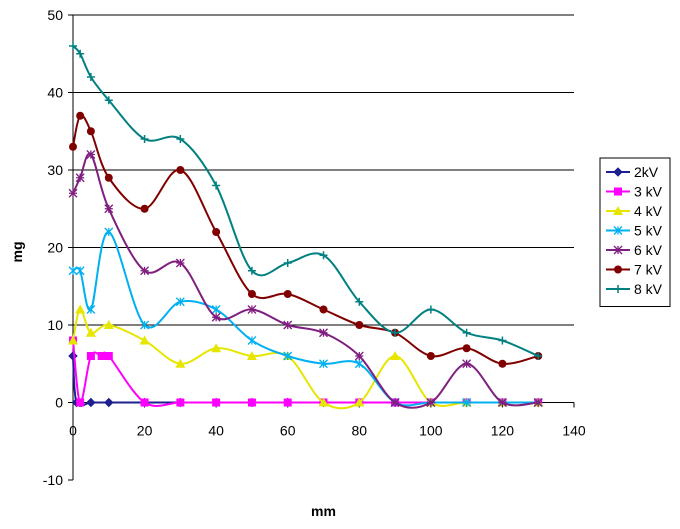 The width and height of the screenshot is (680, 529). I want to click on y-axis-title: mg, so click(17, 252).